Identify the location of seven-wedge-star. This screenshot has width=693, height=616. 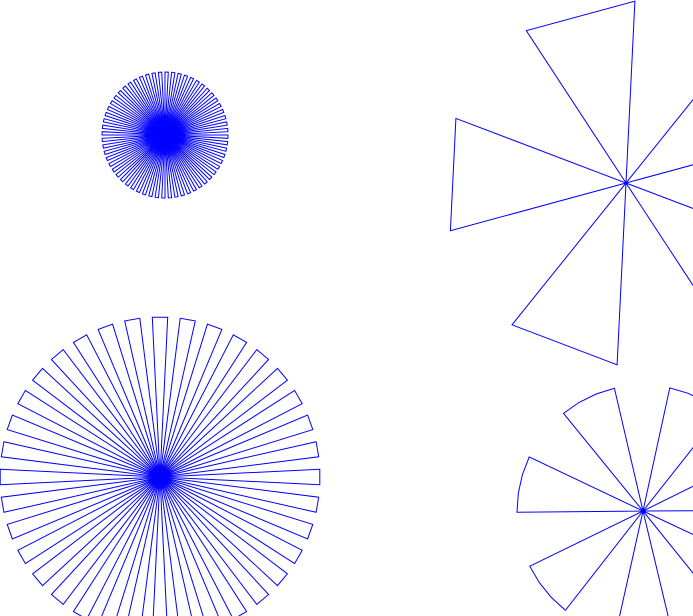
(604, 501).